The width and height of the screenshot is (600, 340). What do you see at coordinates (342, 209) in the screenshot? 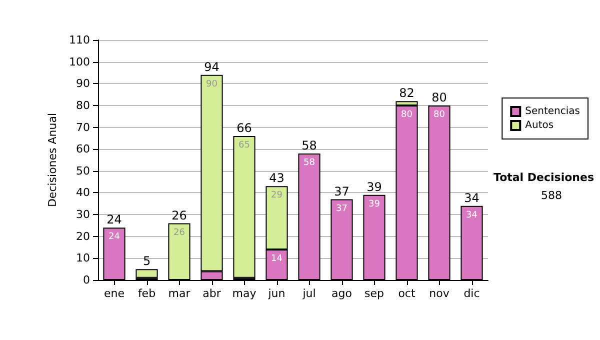
I see `data-label: 37` at bounding box center [342, 209].